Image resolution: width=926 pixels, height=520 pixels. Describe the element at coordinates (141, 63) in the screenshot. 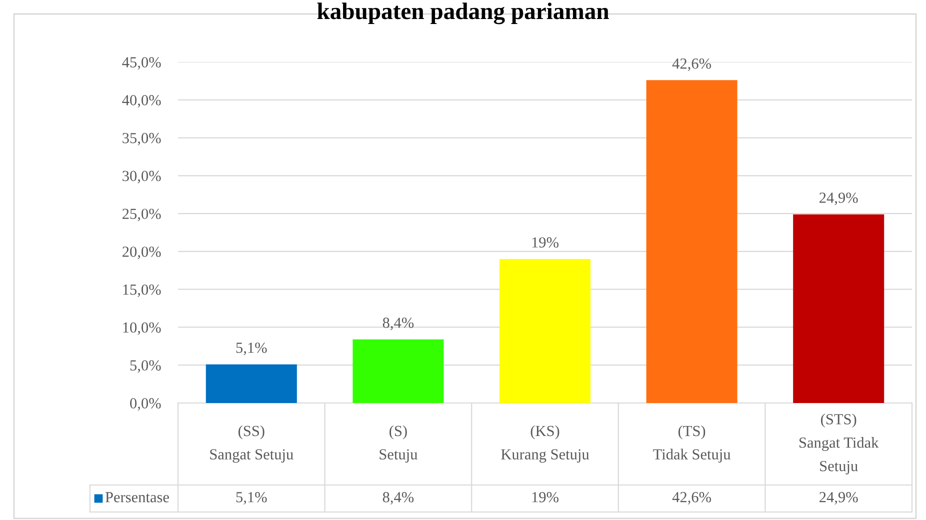

I see `y-tick-label: 45,0%` at that location.